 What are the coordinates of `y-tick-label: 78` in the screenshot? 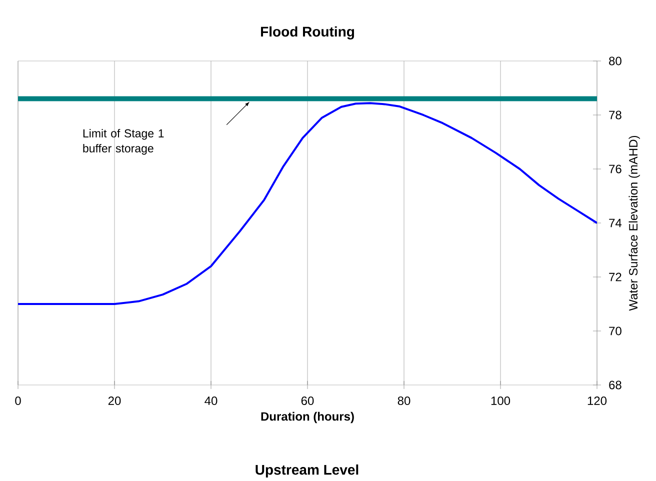 It's located at (615, 115).